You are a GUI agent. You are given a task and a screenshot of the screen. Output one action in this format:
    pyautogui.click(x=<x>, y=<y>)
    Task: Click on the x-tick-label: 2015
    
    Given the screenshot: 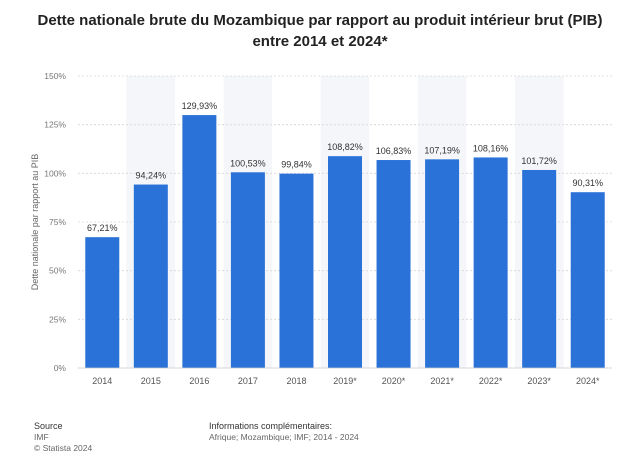 What is the action you would take?
    pyautogui.click(x=151, y=381)
    